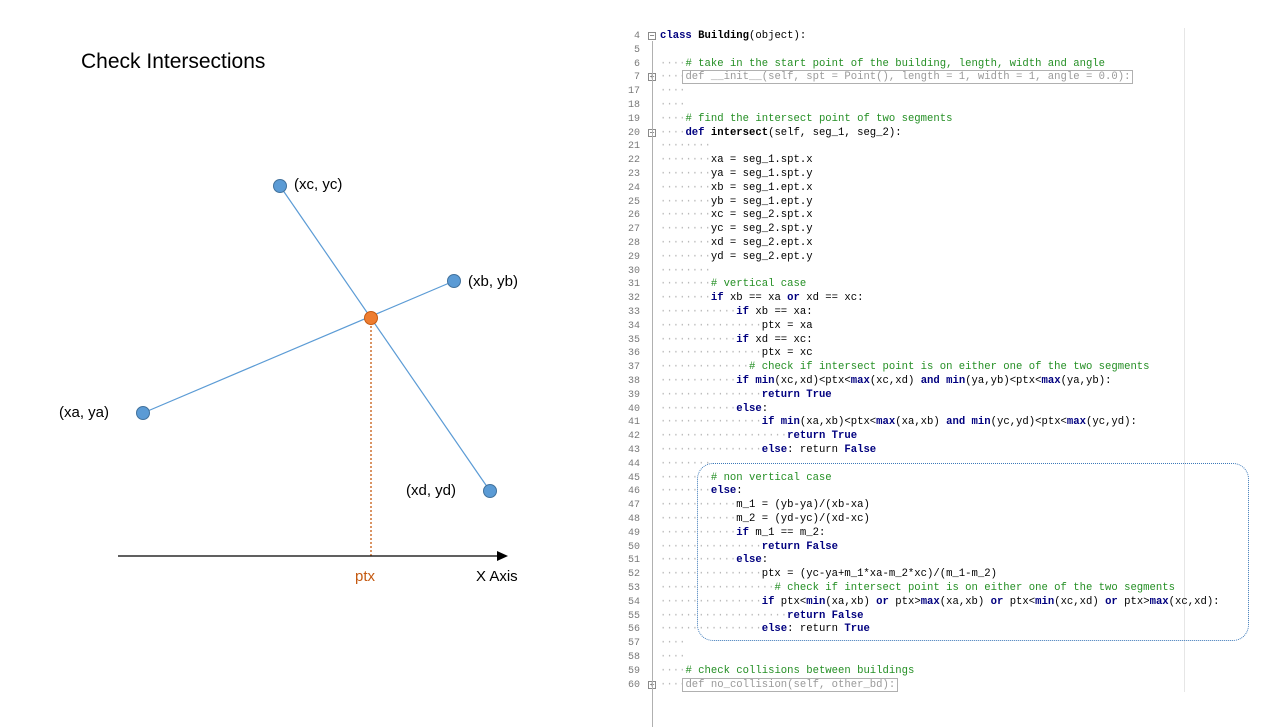 The width and height of the screenshot is (1280, 727). What do you see at coordinates (901, 285) in the screenshot?
I see `code-line: 31 ········# vertical case` at bounding box center [901, 285].